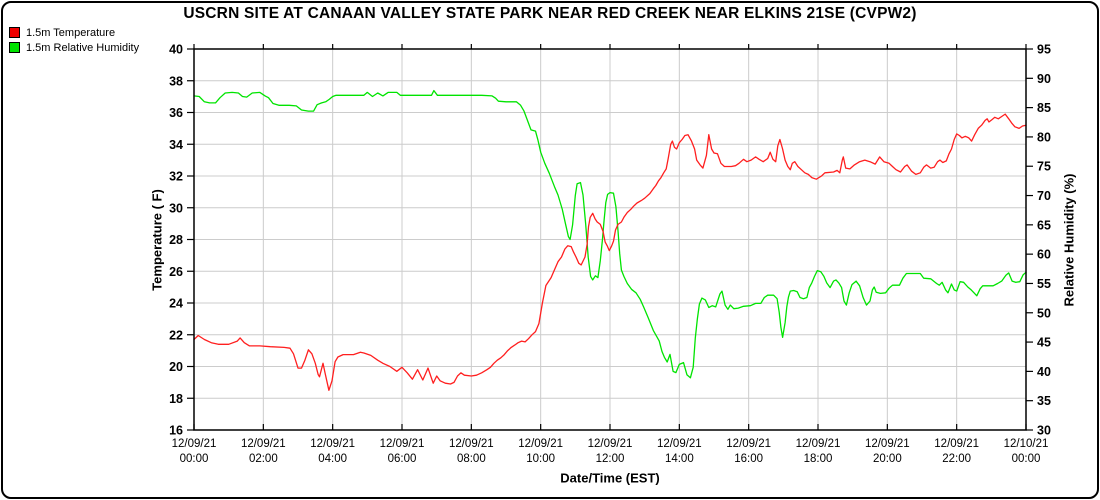 This screenshot has width=1100, height=500. Describe the element at coordinates (71, 32) in the screenshot. I see `legend-label-temperature: 1.5m Temperature` at that location.